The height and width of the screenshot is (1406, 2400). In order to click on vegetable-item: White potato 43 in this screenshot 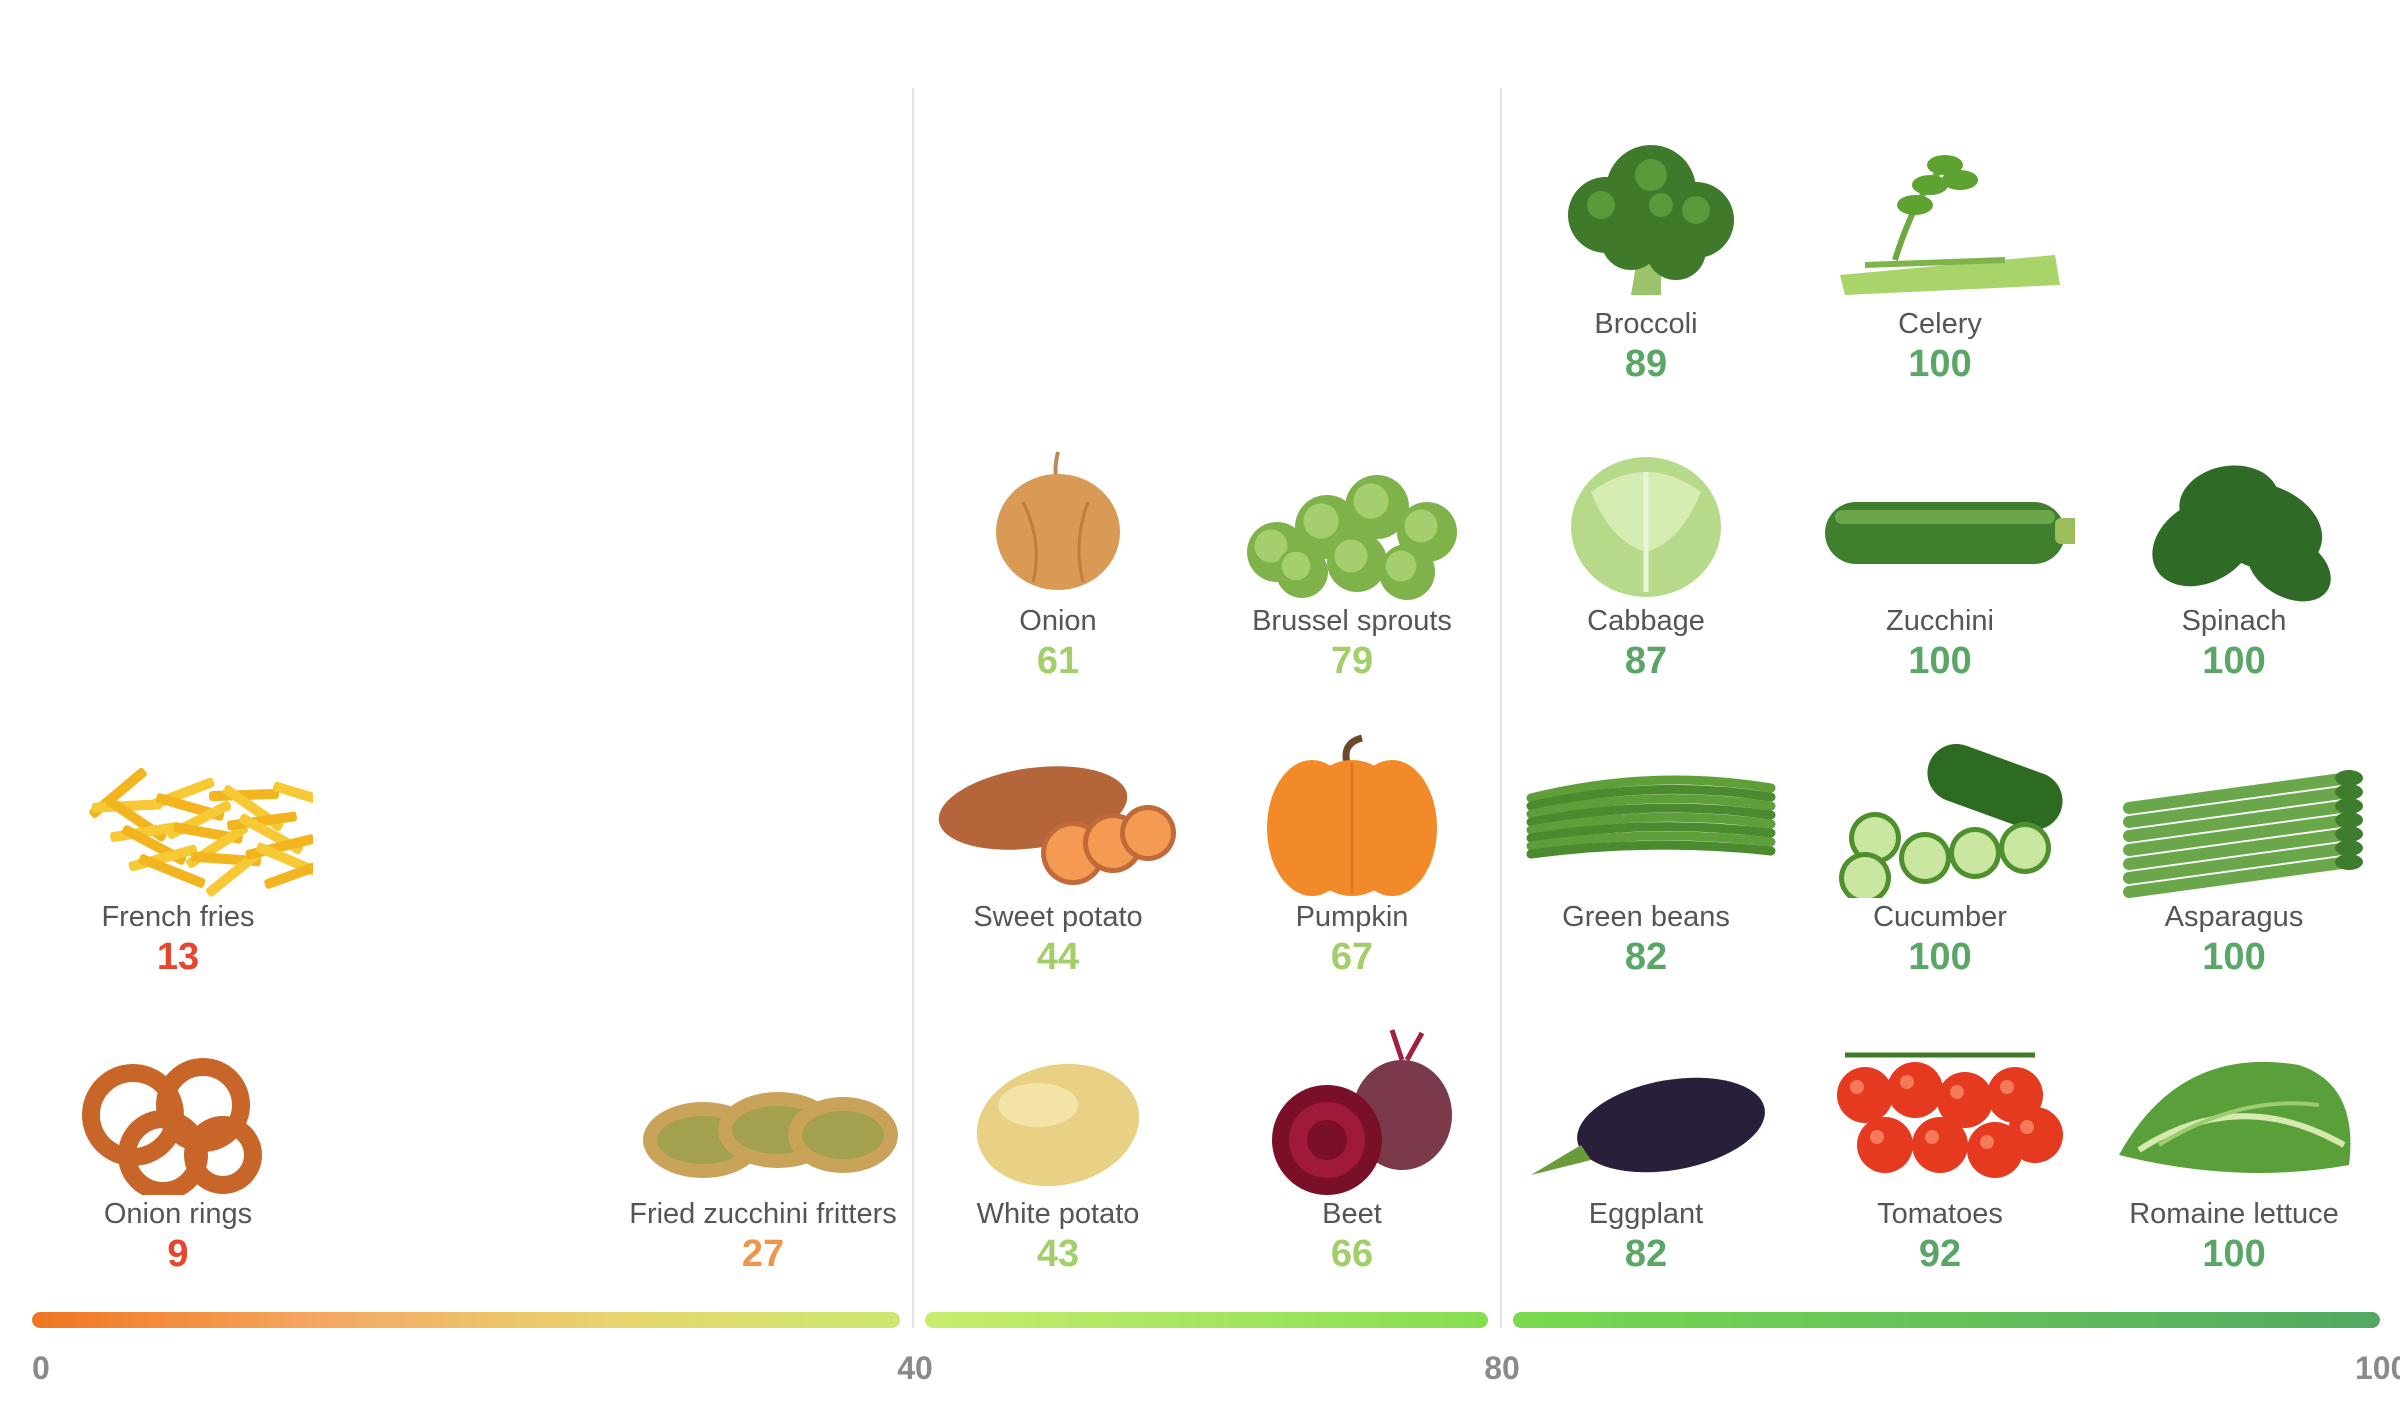, I will do `click(1058, 1151)`.